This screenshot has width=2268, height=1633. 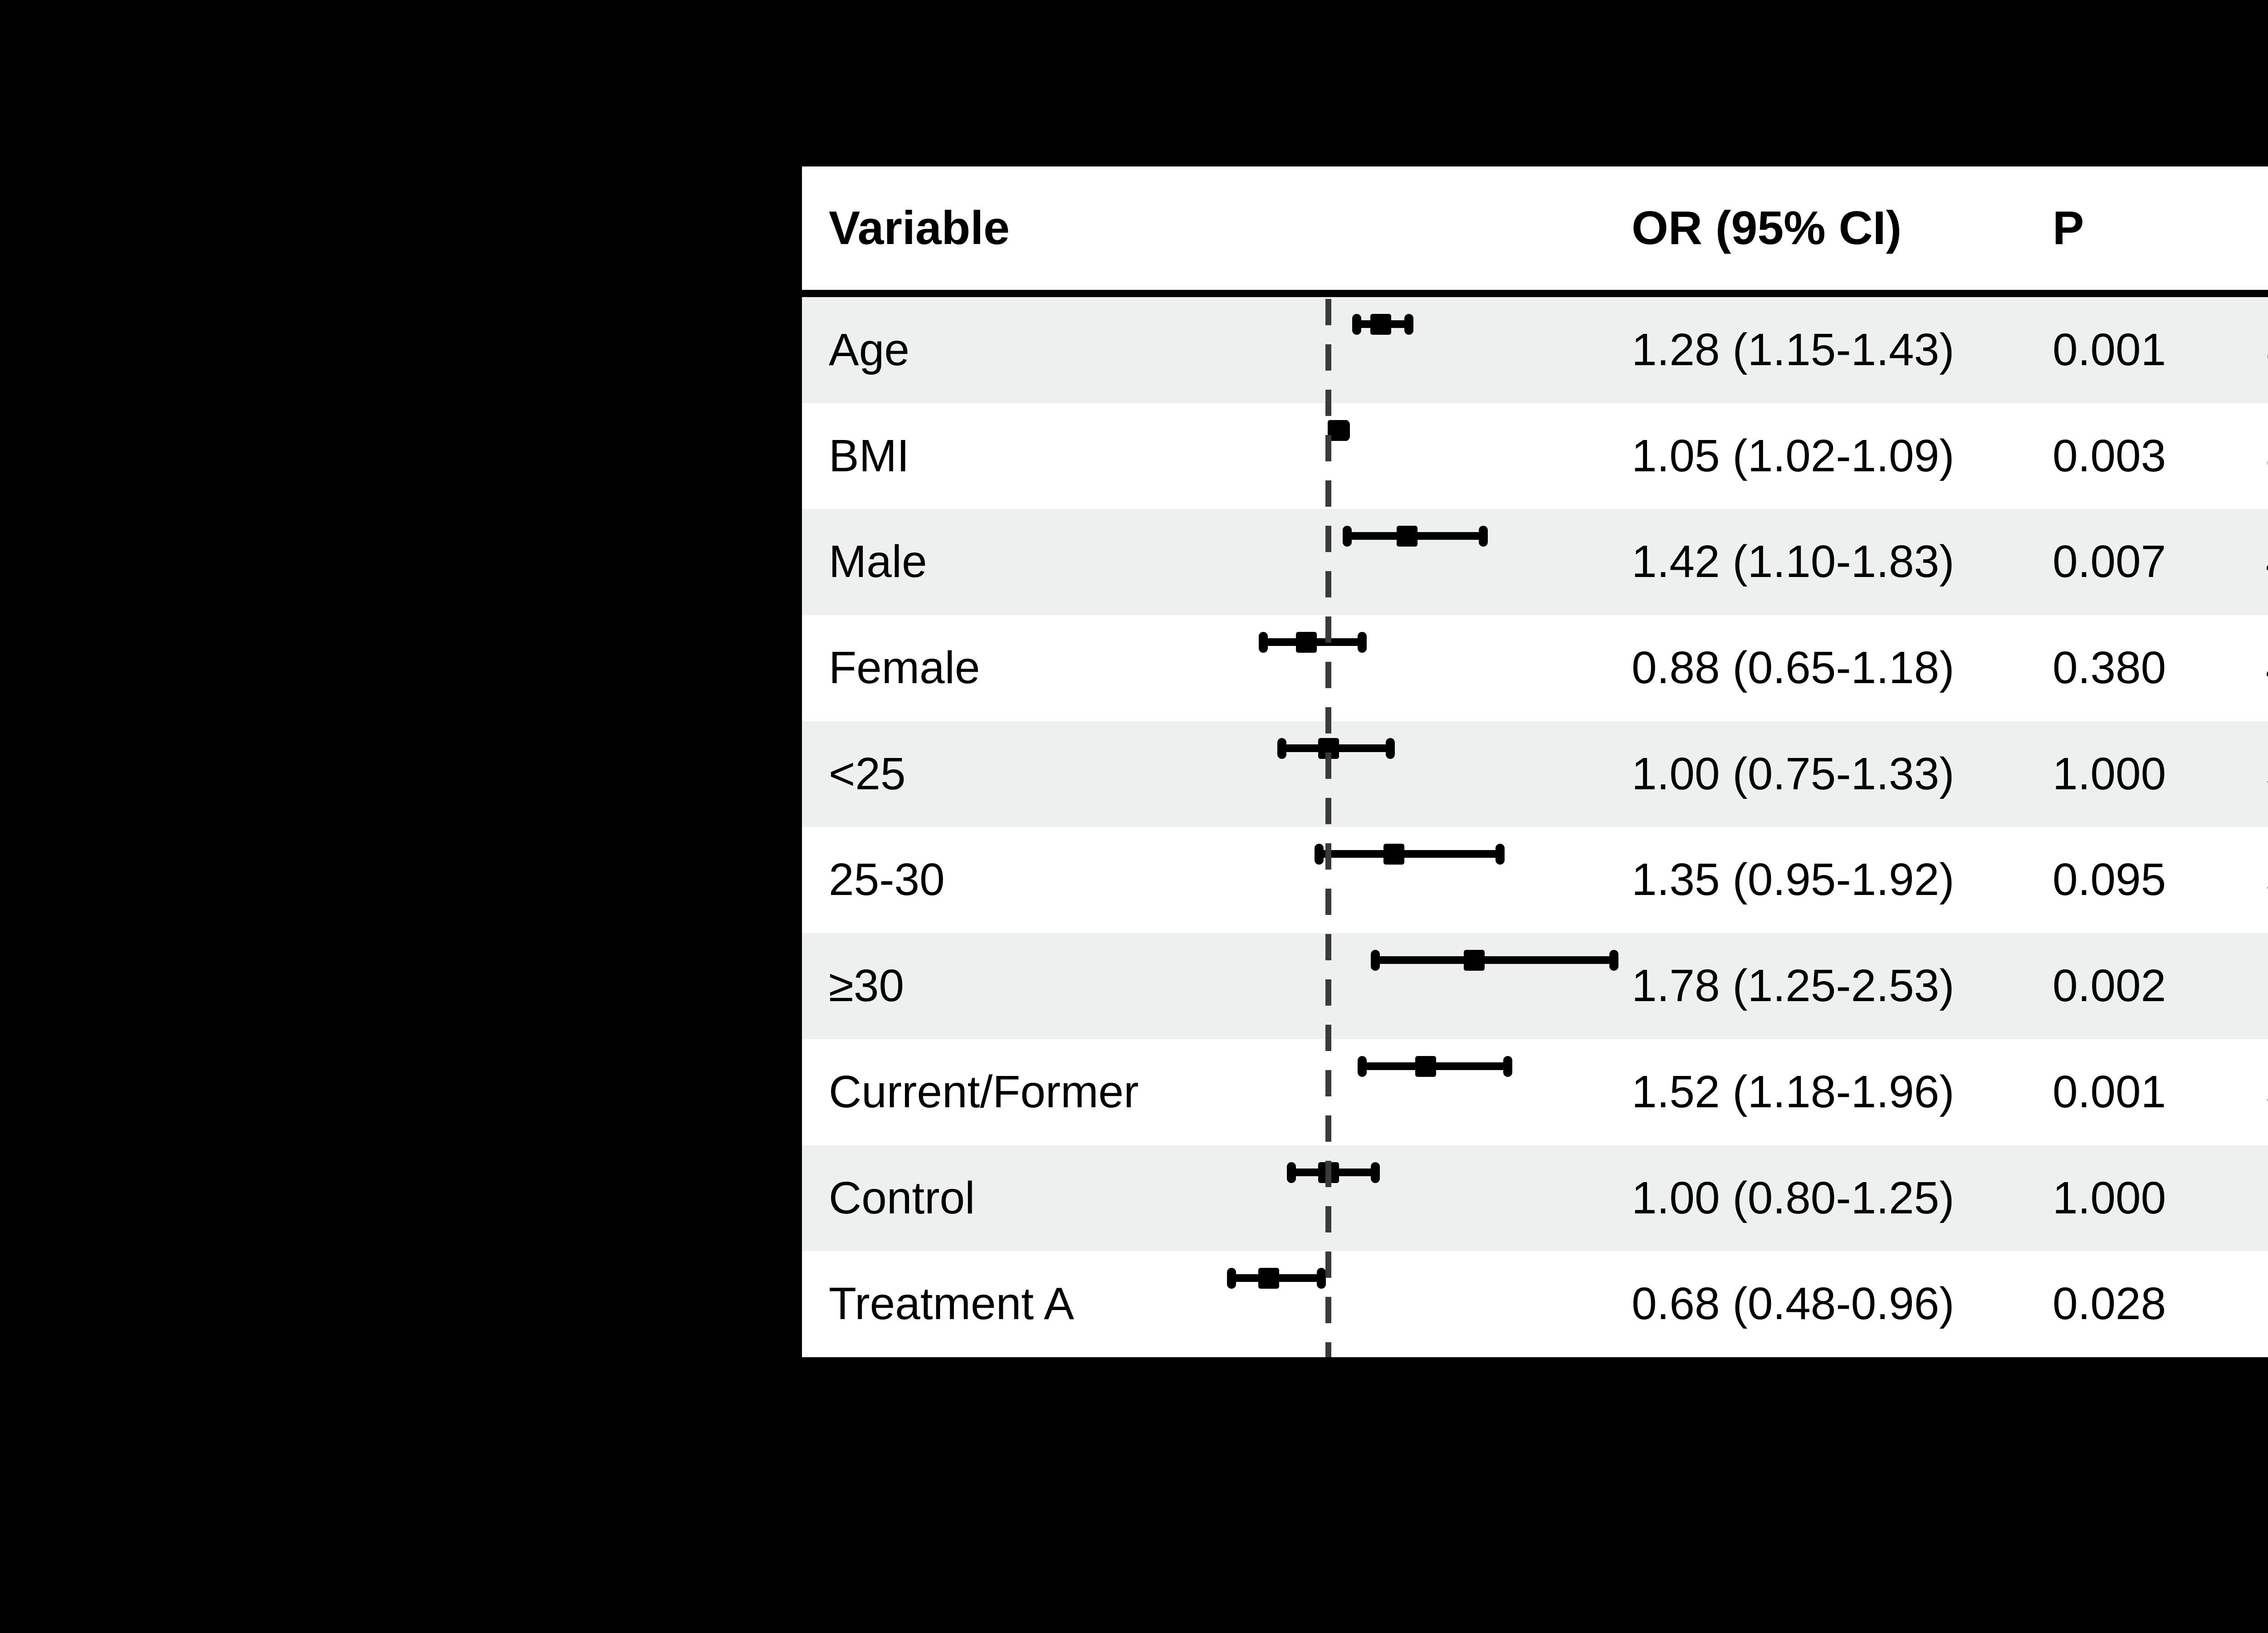 I want to click on p-value: 0.003, so click(x=2109, y=455).